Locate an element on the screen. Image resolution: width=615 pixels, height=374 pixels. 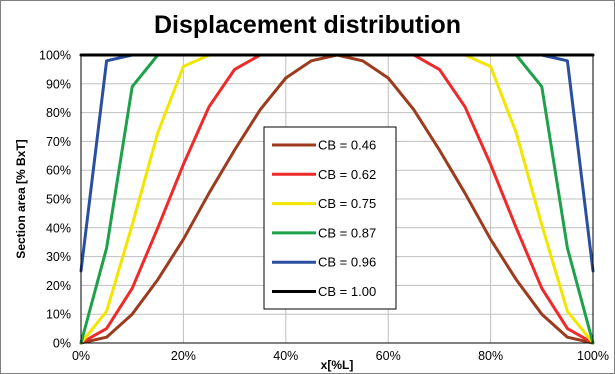
y-tick-label: 40% is located at coordinates (58, 228).